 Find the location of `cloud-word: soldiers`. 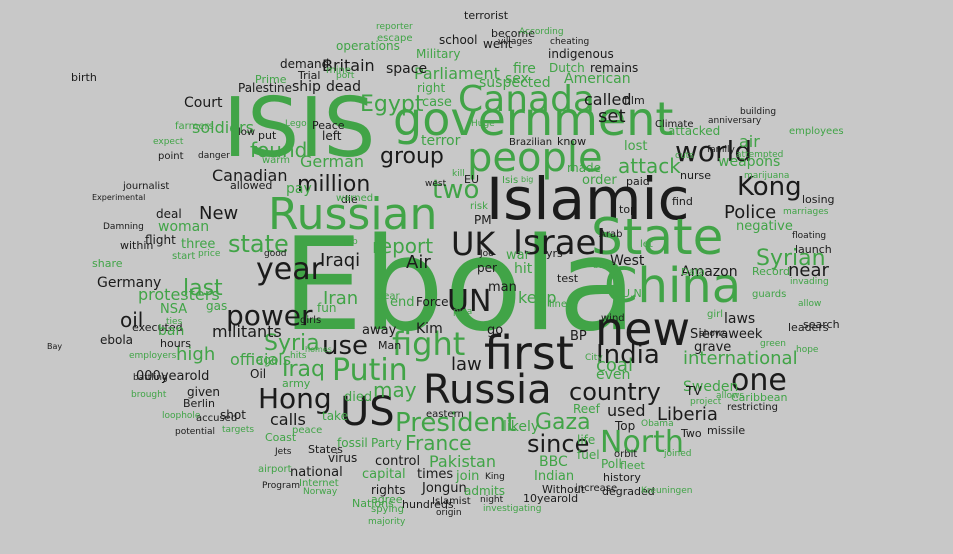

cloud-word: soldiers is located at coordinates (223, 127).